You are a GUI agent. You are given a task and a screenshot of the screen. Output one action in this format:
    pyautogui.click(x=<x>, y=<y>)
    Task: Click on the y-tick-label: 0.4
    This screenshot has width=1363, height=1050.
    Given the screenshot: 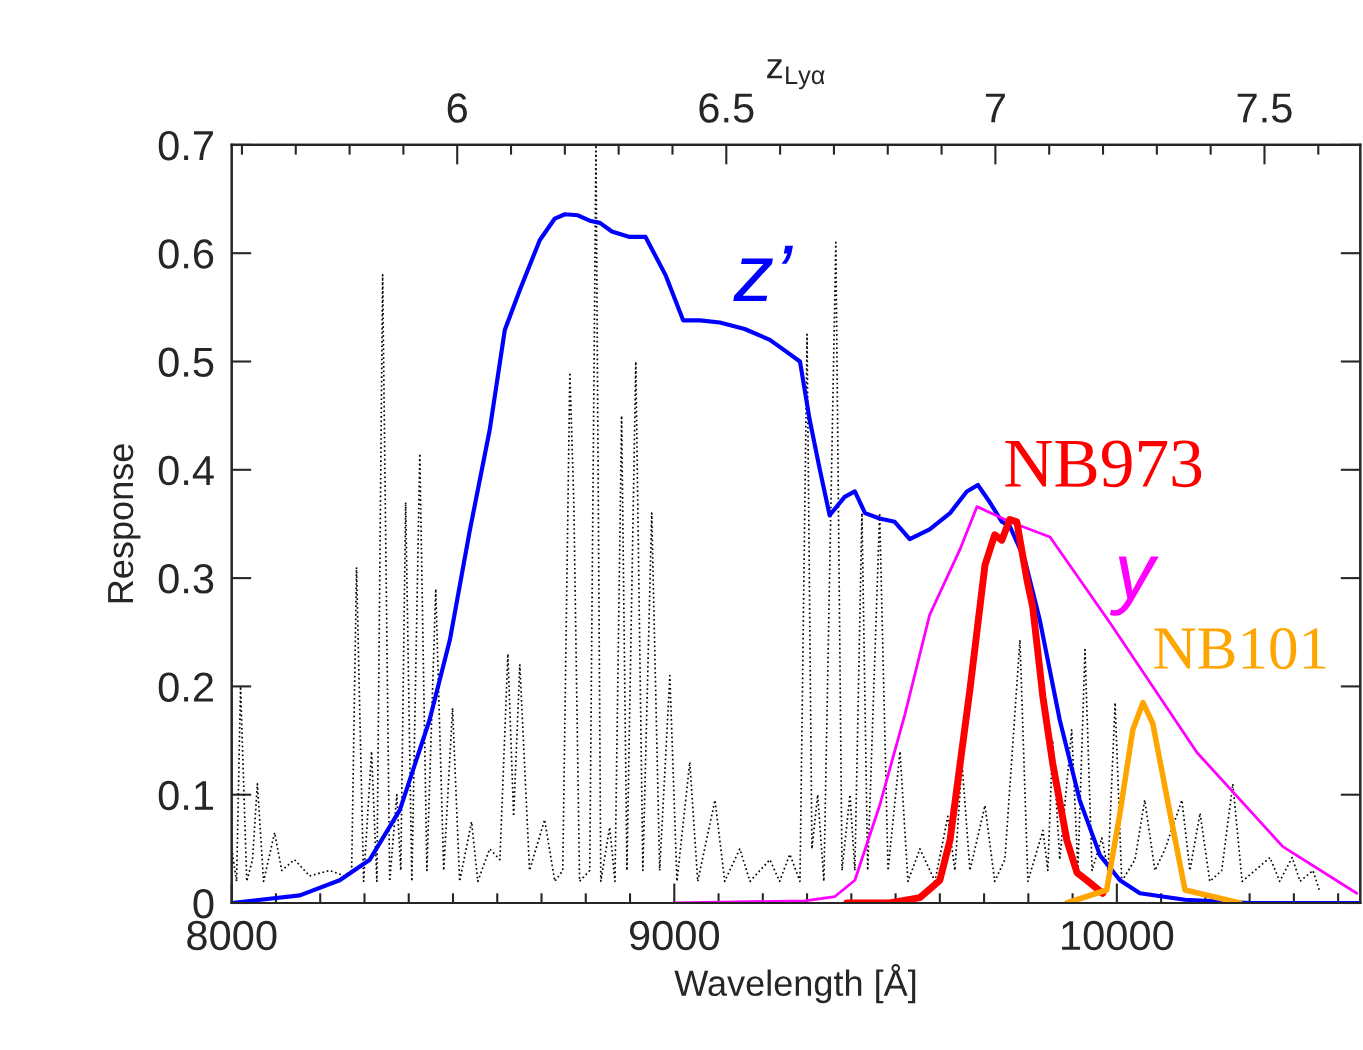 What is the action you would take?
    pyautogui.click(x=186, y=470)
    